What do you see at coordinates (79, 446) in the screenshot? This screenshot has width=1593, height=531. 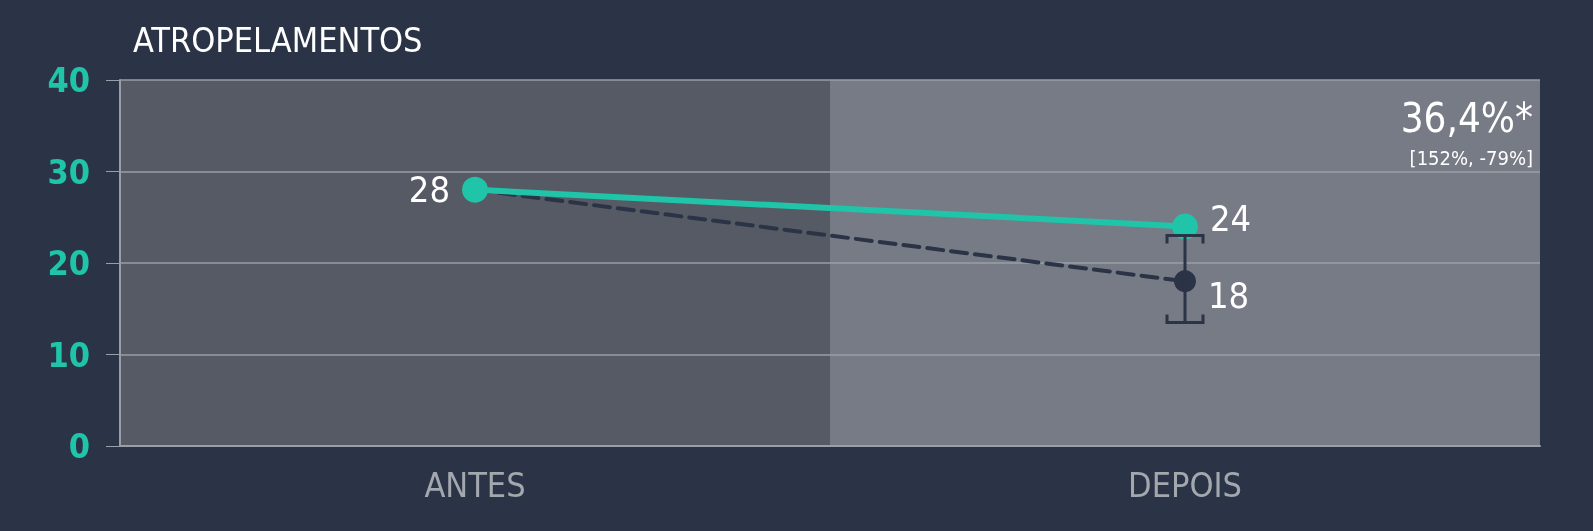 I see `y-tick-label: 0` at bounding box center [79, 446].